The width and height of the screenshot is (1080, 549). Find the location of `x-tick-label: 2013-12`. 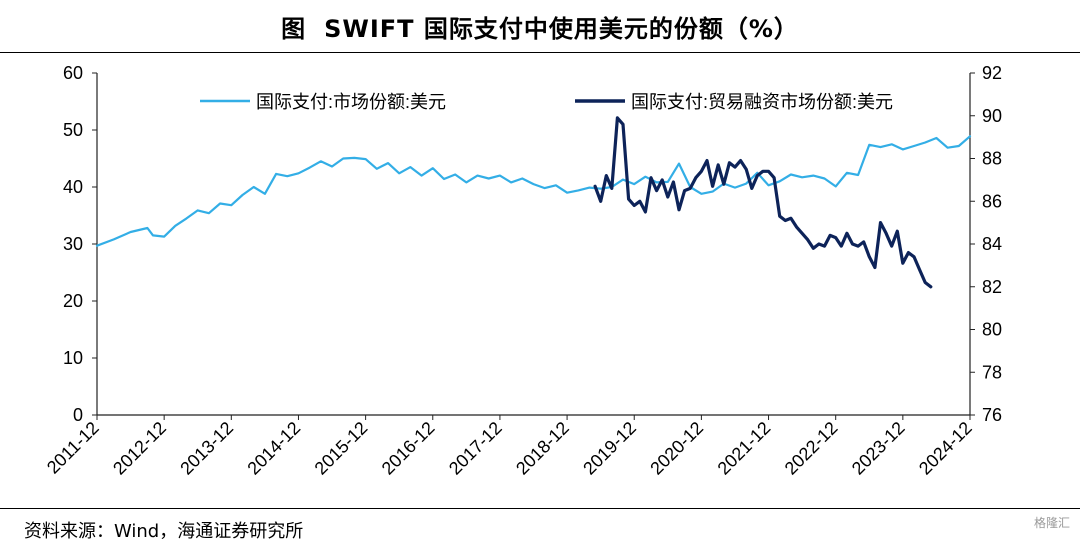

x-tick-label: 2013-12 is located at coordinates (206, 448).